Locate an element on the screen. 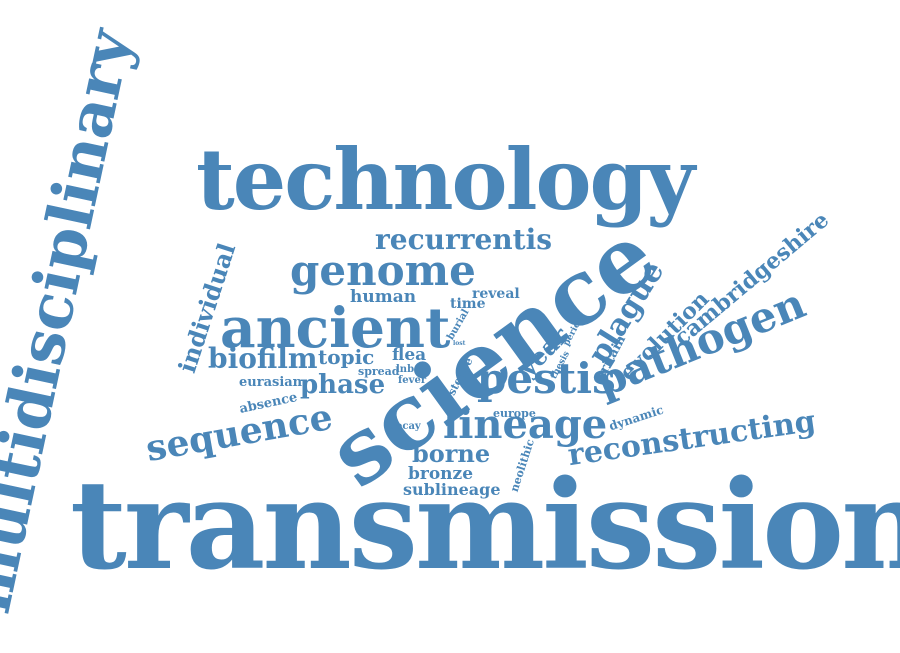  word-europe: europe is located at coordinates (514, 413).